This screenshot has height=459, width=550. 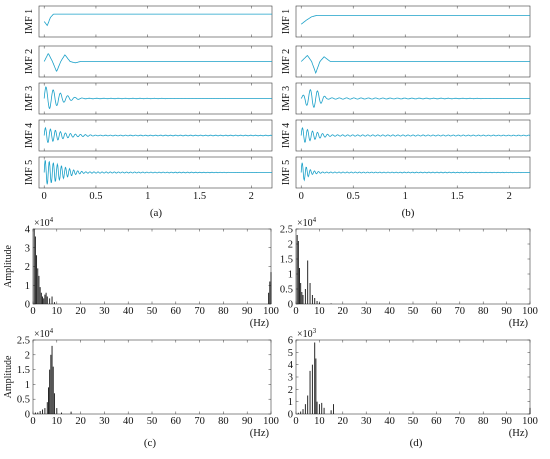 I want to click on imf-x-tick-label: 1.5, so click(x=199, y=196).